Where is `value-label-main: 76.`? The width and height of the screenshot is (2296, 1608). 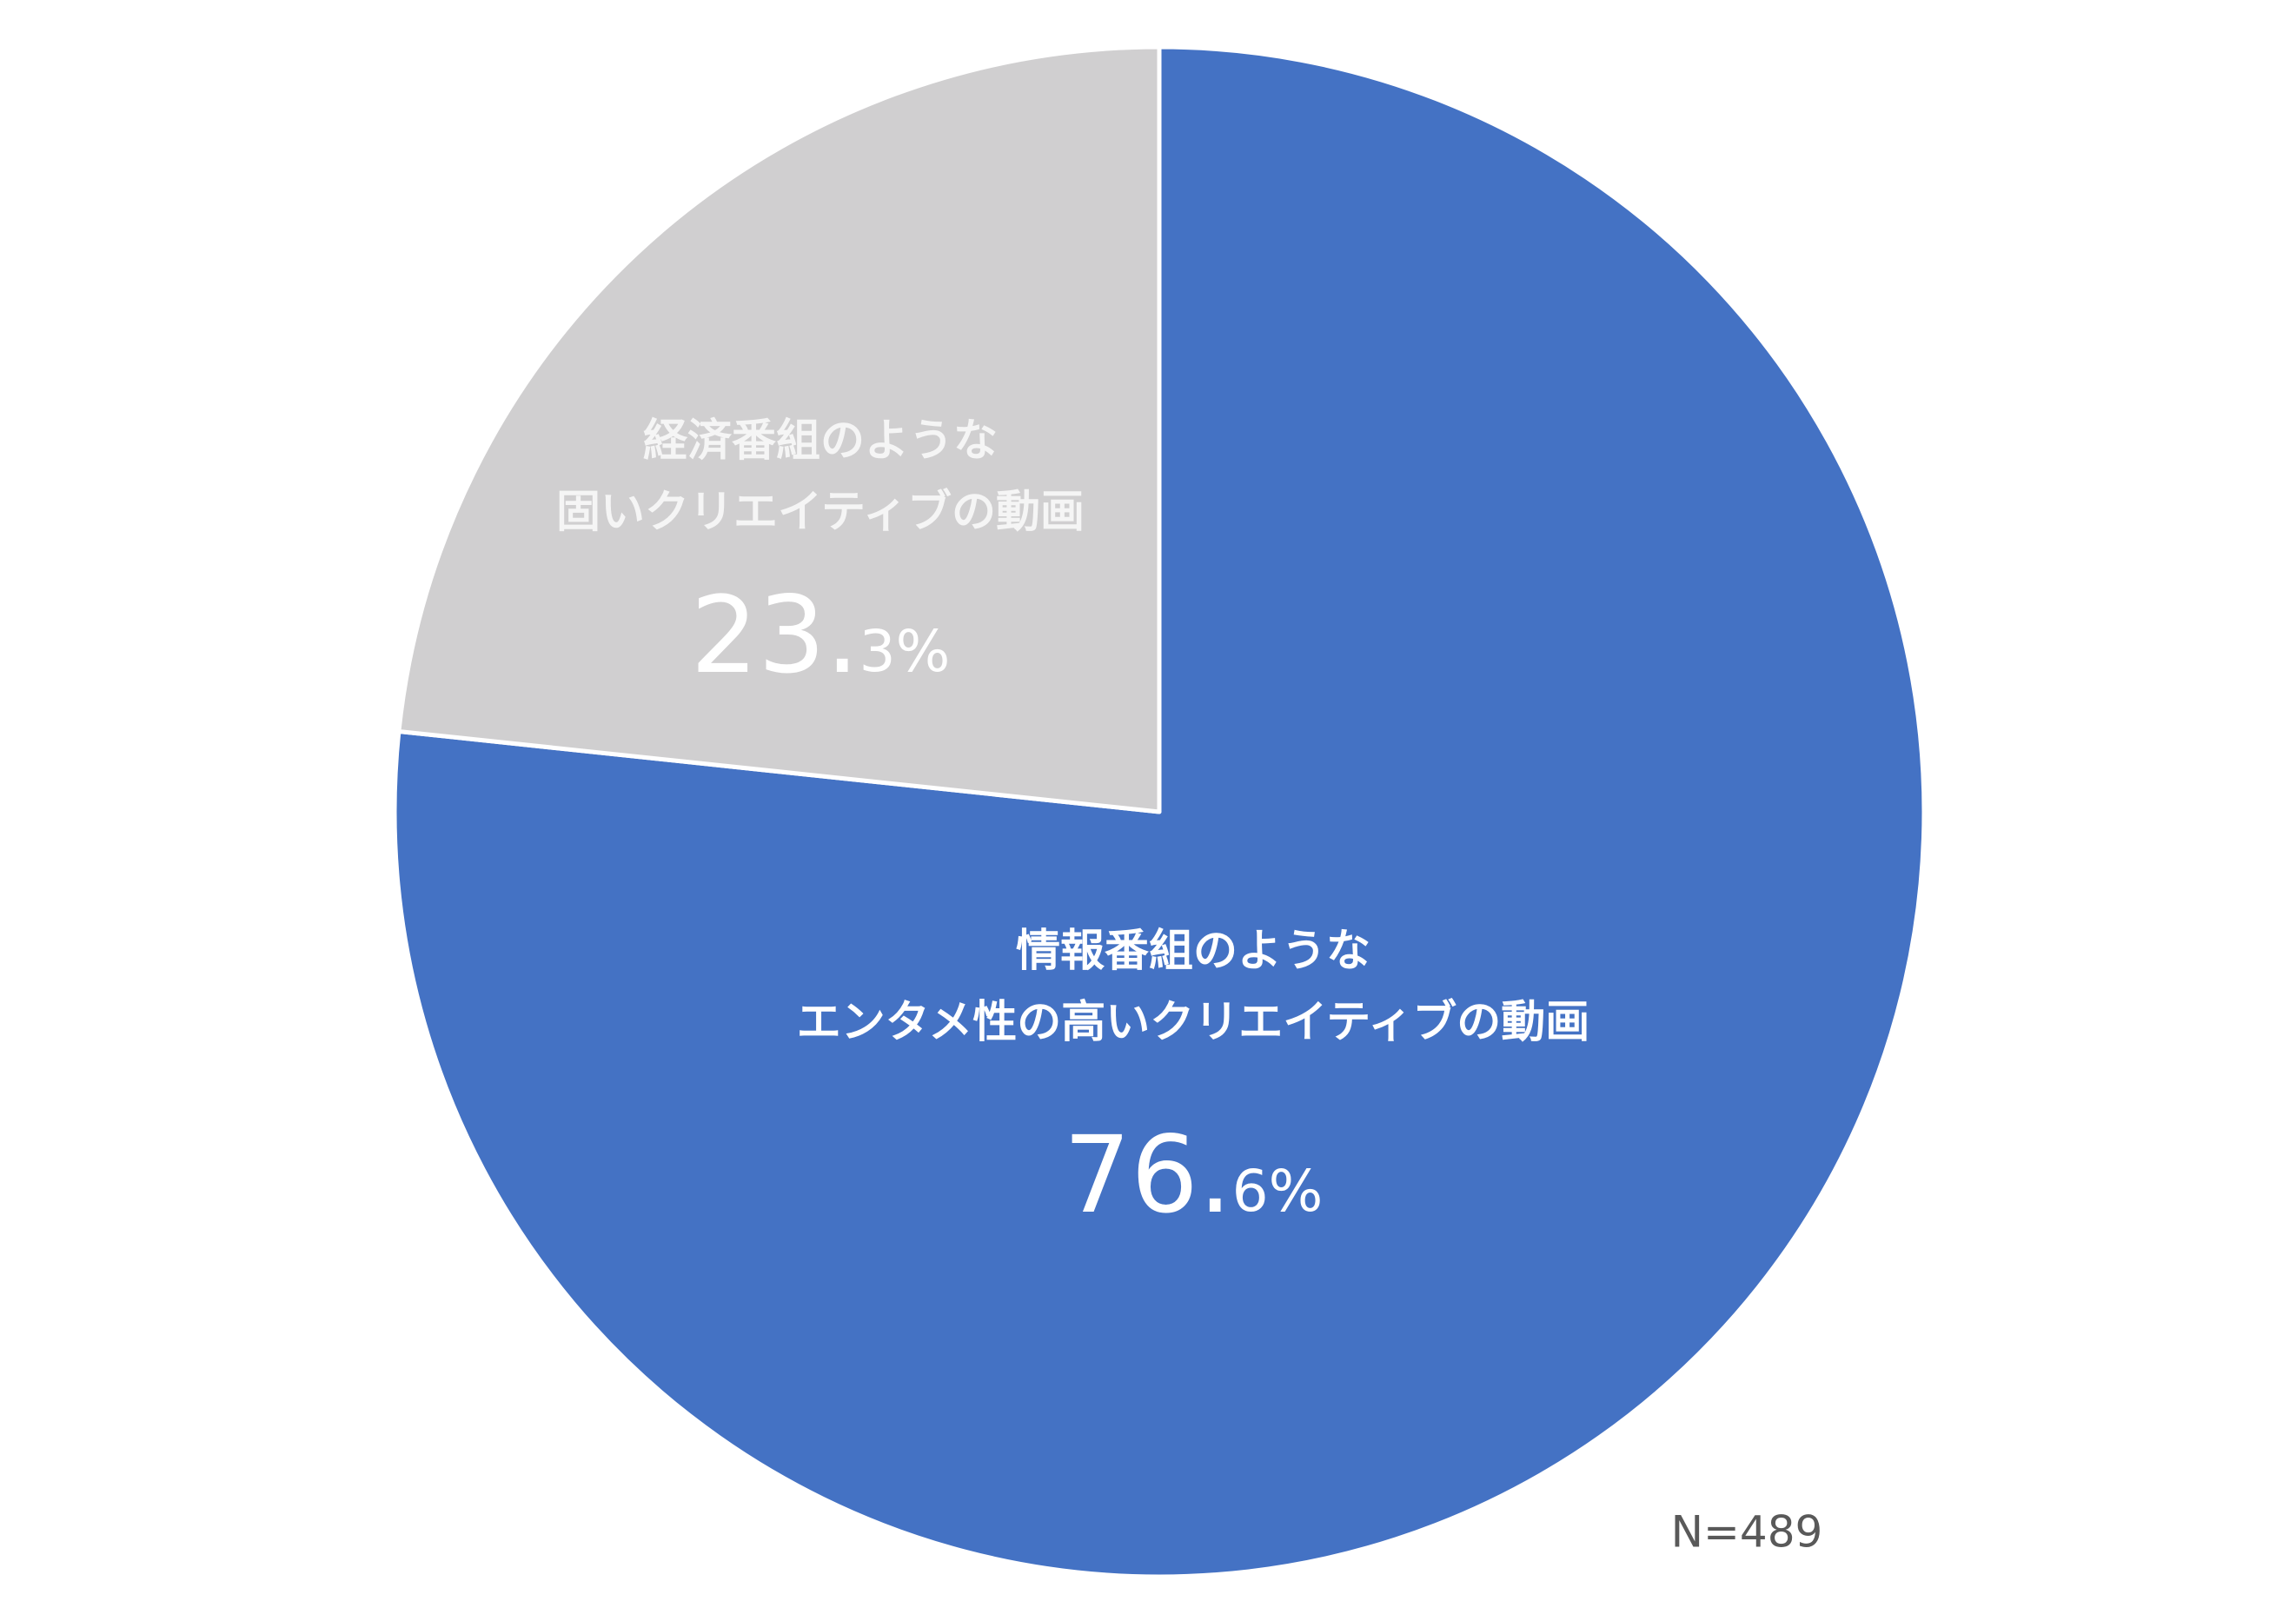 value-label-main: 76. is located at coordinates (1148, 1175).